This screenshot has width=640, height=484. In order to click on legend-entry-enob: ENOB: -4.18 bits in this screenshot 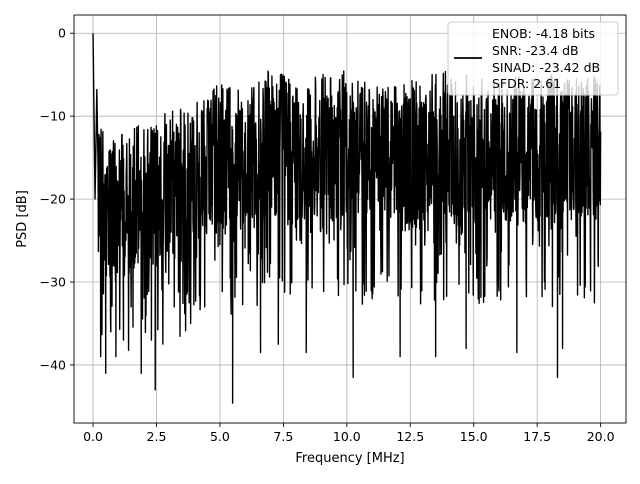, I will do `click(543, 33)`.